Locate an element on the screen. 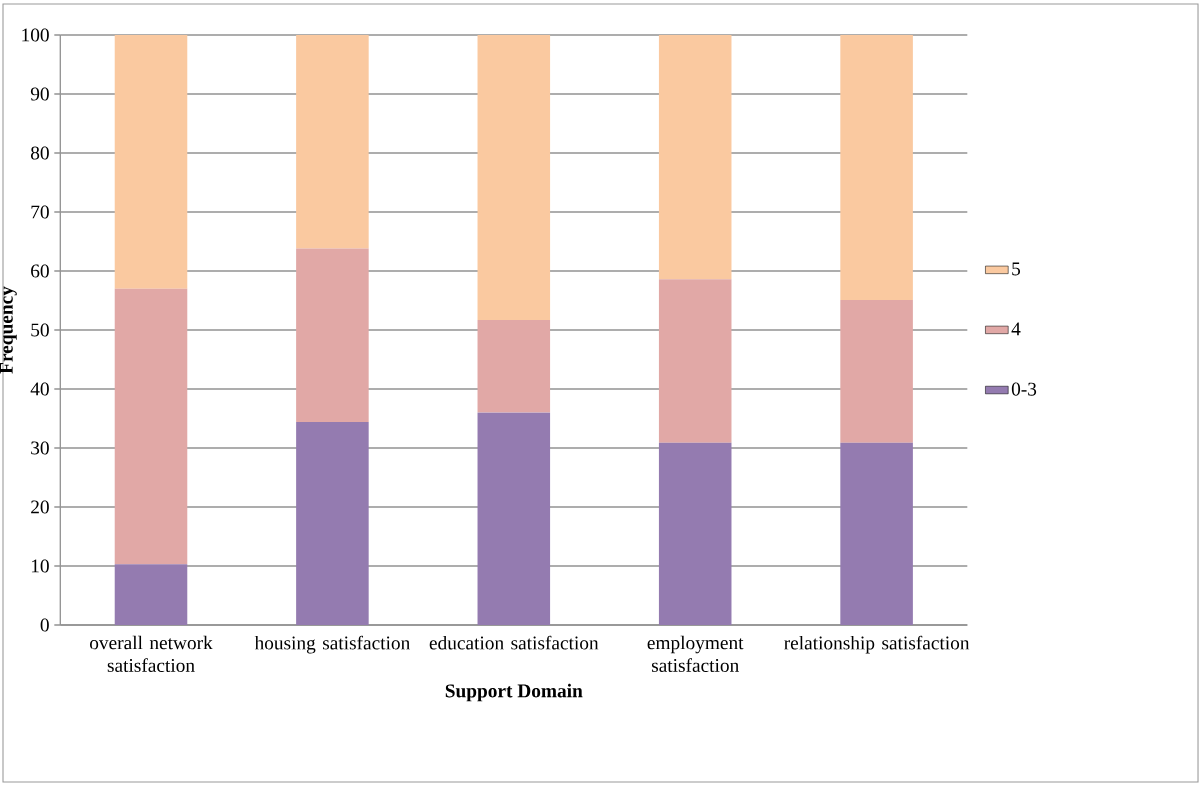  x-tick-label: education satisfaction is located at coordinates (514, 642).